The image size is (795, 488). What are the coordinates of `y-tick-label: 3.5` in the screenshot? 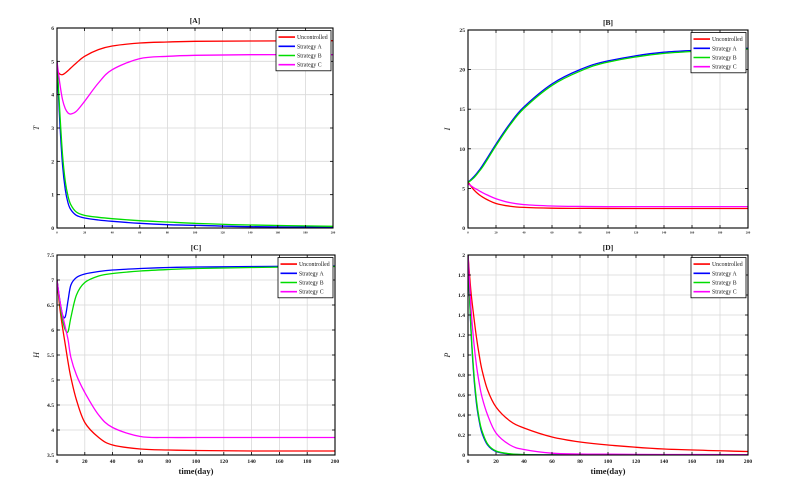 It's located at (50, 456).